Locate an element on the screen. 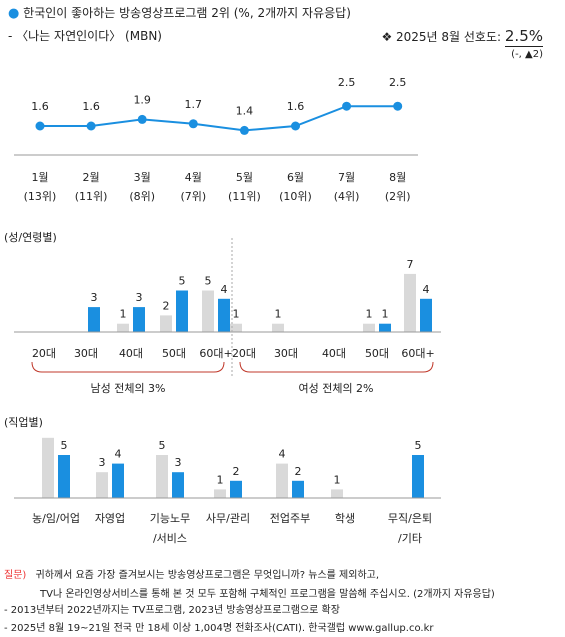  category-label: 학생 is located at coordinates (345, 518).